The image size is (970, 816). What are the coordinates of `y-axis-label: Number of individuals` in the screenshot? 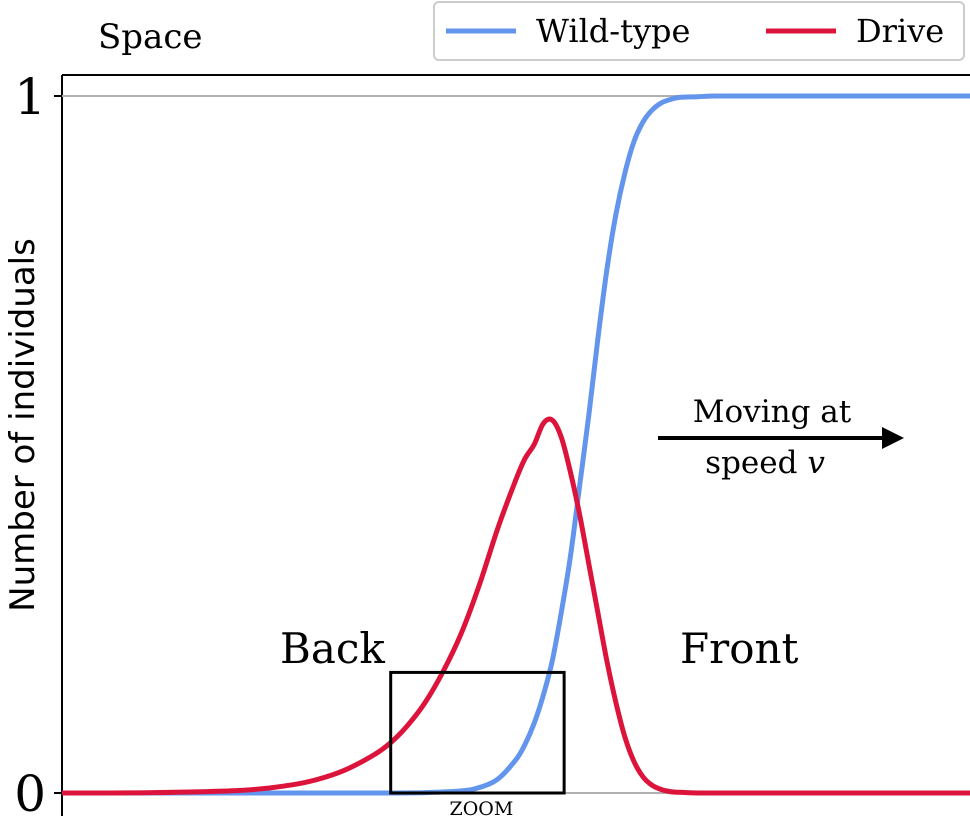 It's located at (23, 425).